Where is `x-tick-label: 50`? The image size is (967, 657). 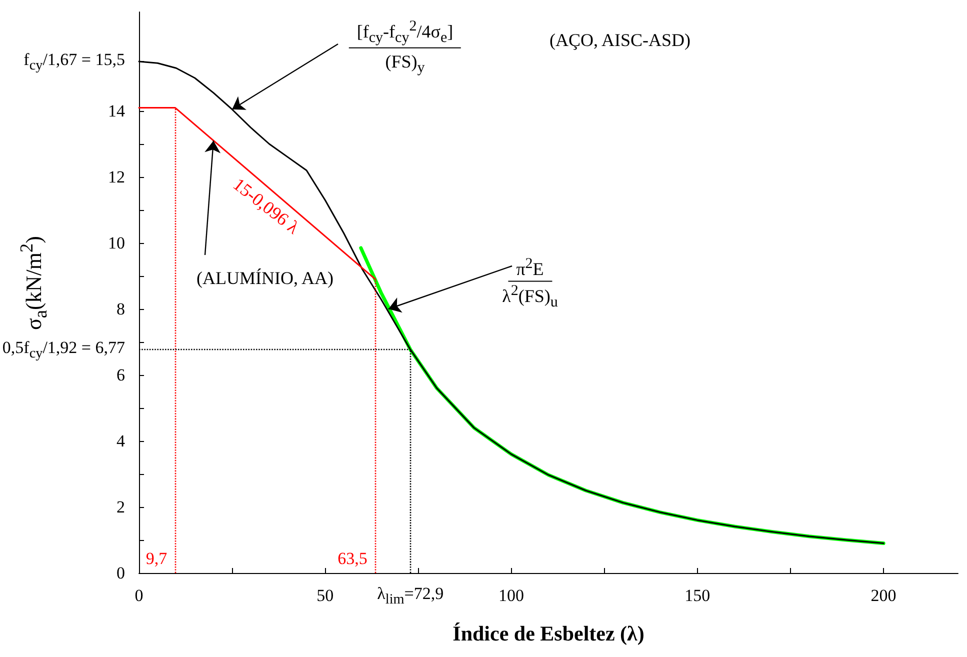
x-tick-label: 50 is located at coordinates (325, 595).